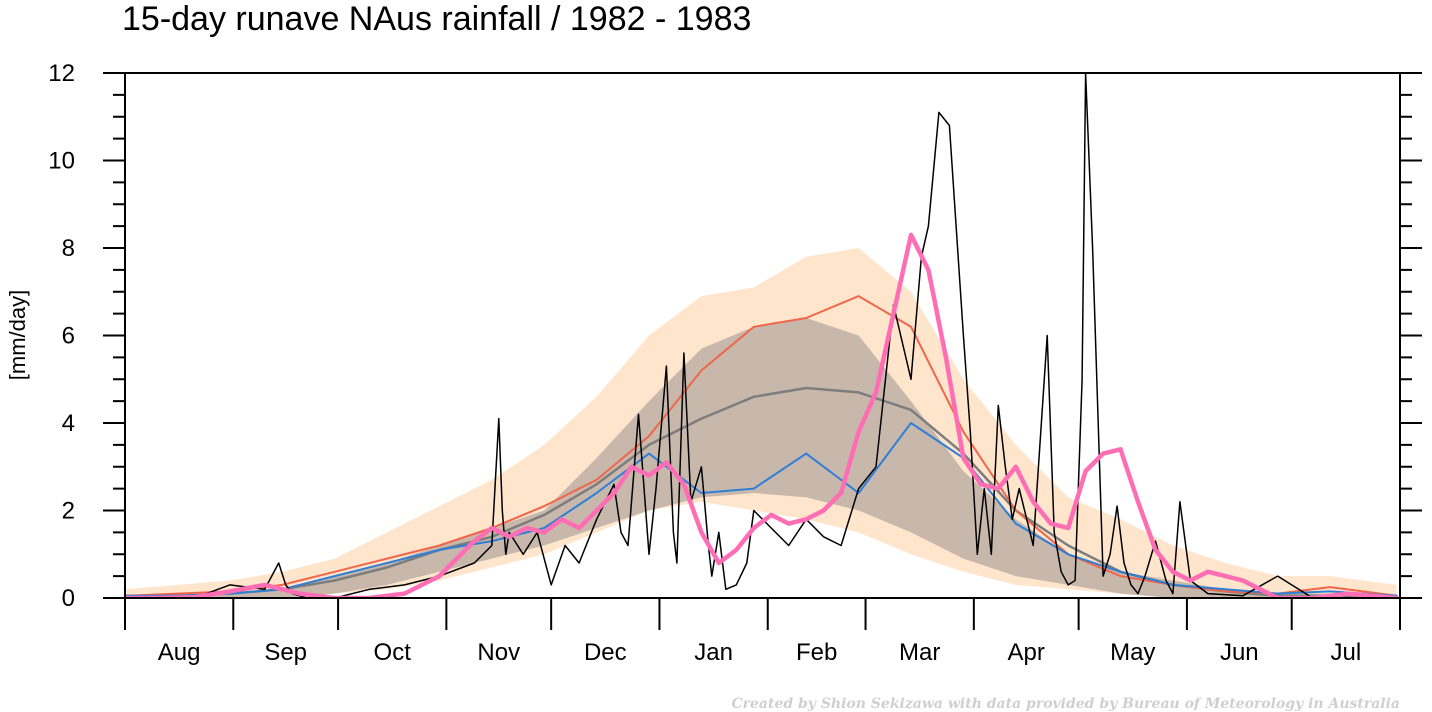 The image size is (1432, 712). I want to click on y-axis-label: [mm/day], so click(17, 335).